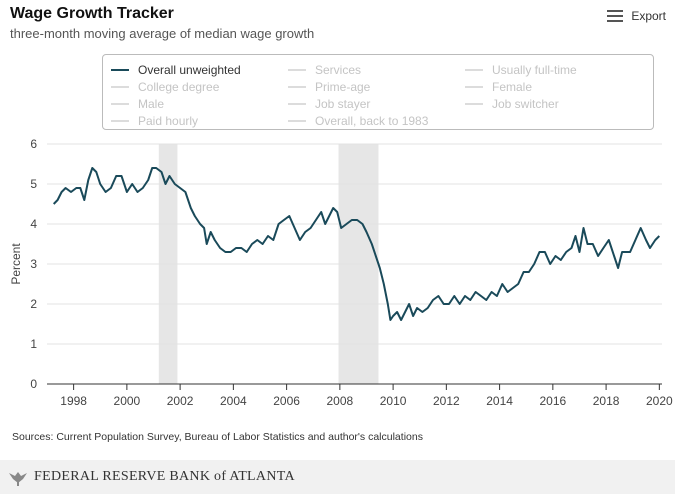 The height and width of the screenshot is (494, 675). I want to click on legend-label: Usually full-time, so click(534, 70).